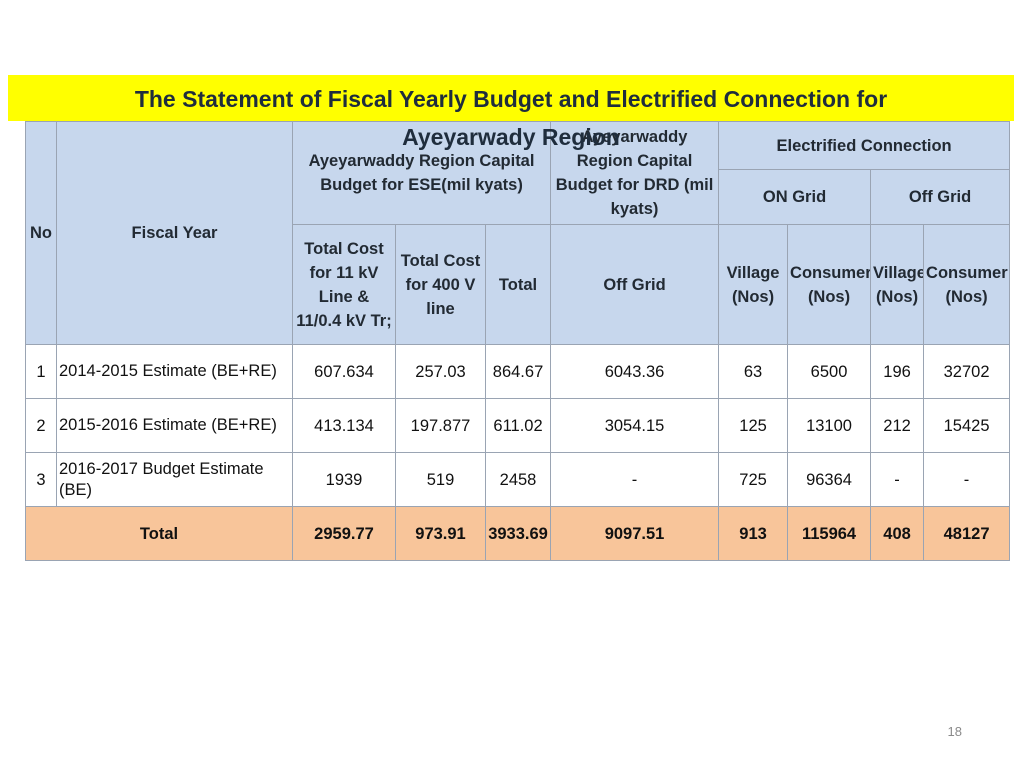  What do you see at coordinates (753, 533) in the screenshot?
I see `total-on-grid-village: 913` at bounding box center [753, 533].